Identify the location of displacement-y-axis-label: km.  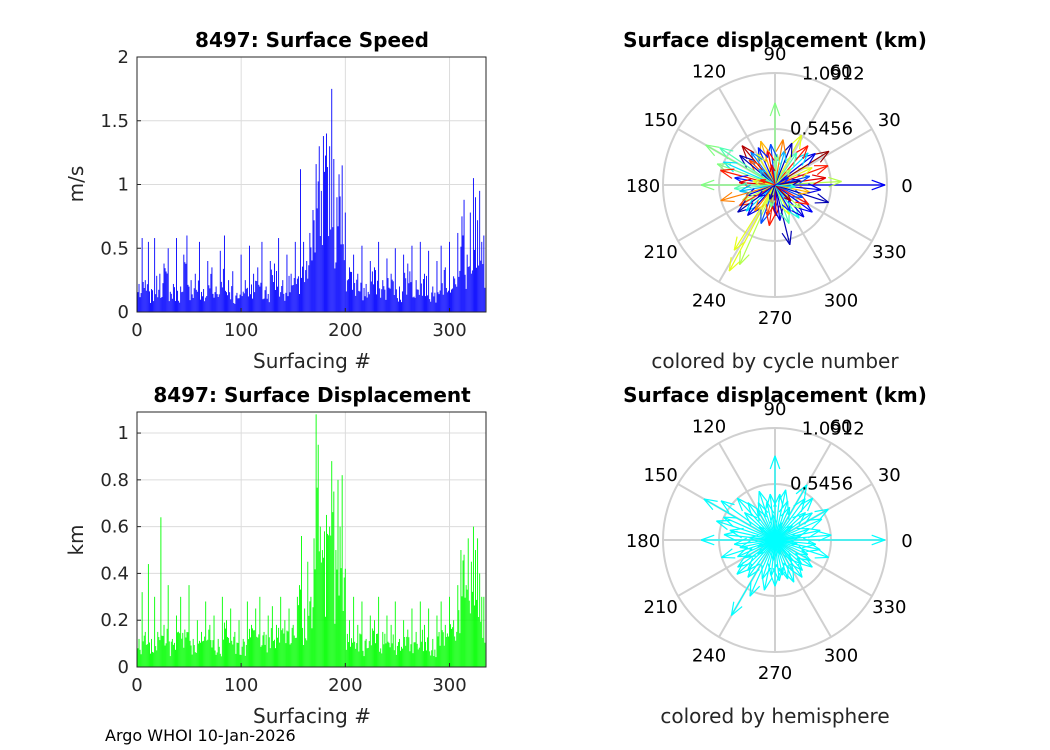
(76, 539).